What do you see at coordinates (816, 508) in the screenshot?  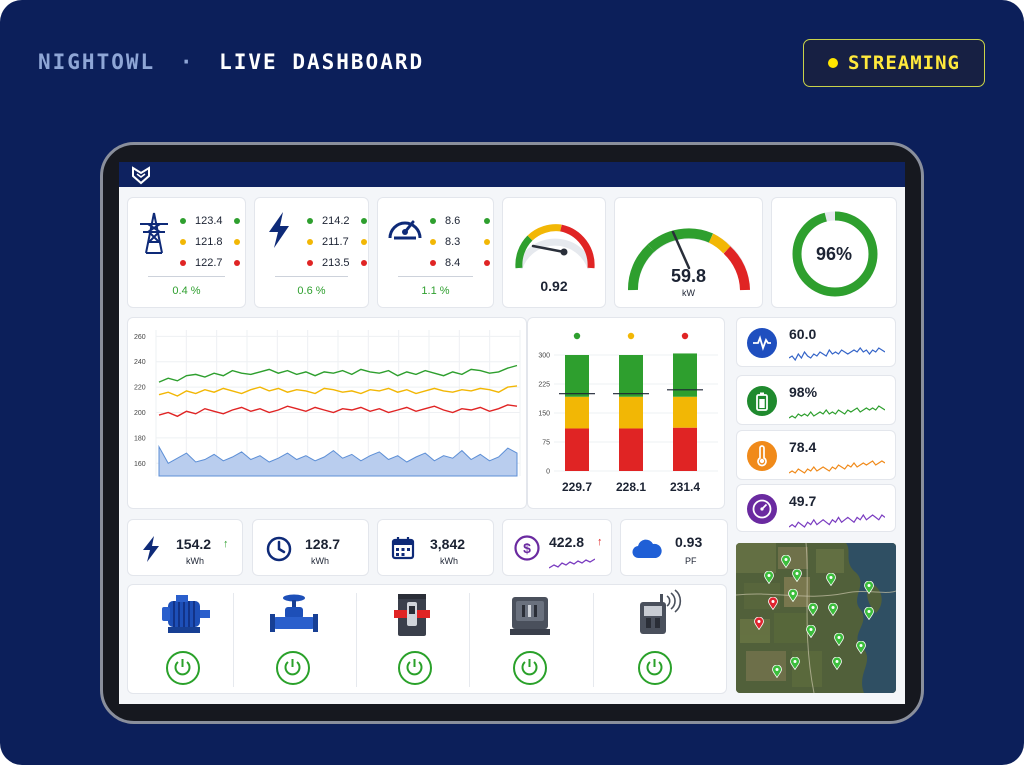 I see `side-metric-card: 49.7` at bounding box center [816, 508].